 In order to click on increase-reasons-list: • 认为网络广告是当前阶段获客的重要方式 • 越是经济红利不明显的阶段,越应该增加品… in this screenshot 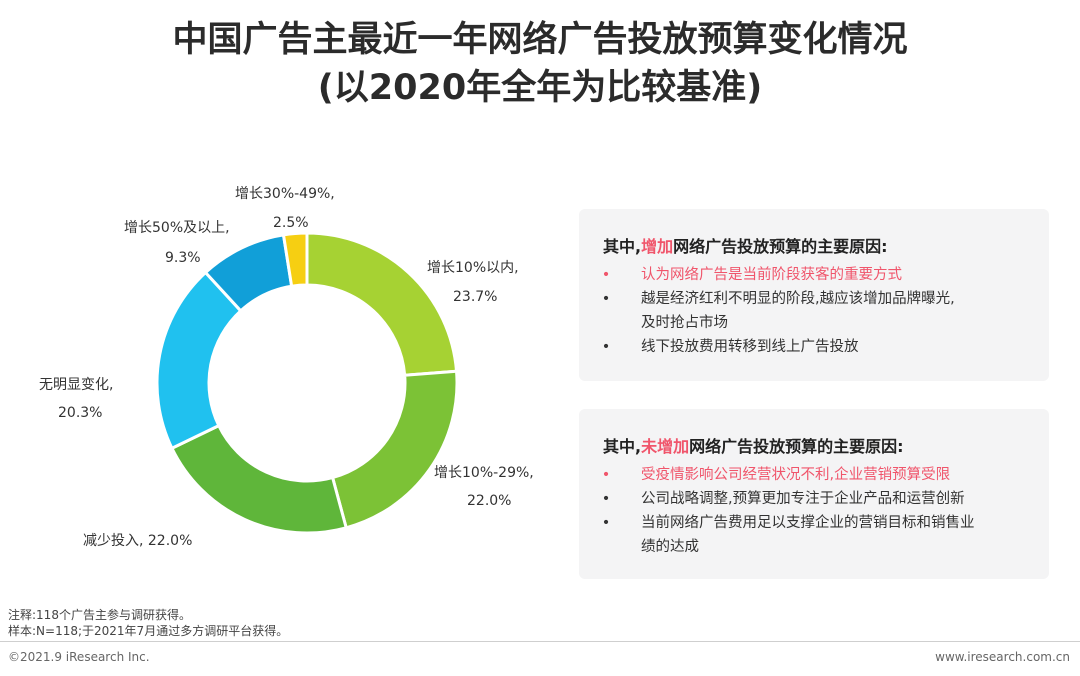, I will do `click(821, 311)`.